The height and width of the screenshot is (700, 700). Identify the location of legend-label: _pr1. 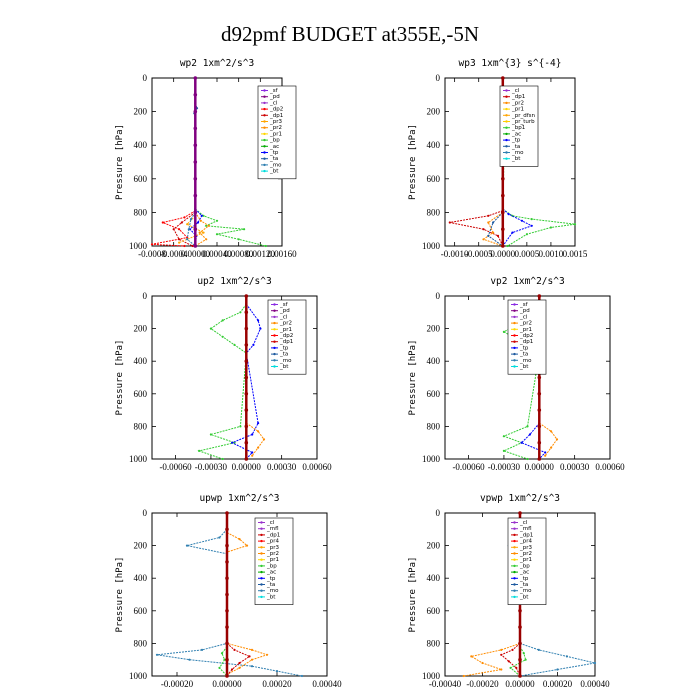
(275, 134).